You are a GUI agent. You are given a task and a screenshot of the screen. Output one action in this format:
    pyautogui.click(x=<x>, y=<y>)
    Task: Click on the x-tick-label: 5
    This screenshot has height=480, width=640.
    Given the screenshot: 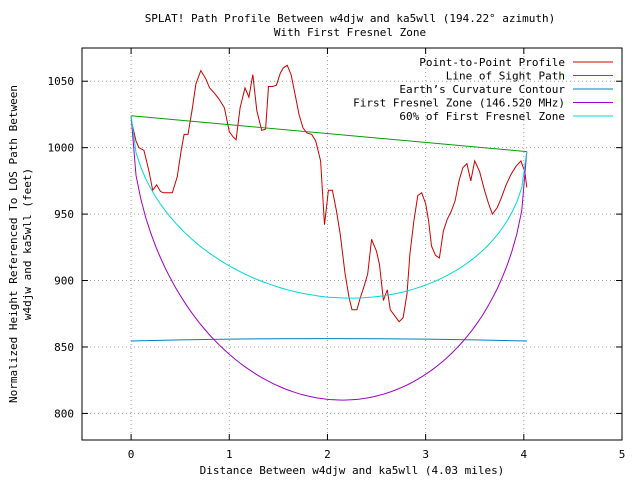 What is the action you would take?
    pyautogui.click(x=622, y=454)
    